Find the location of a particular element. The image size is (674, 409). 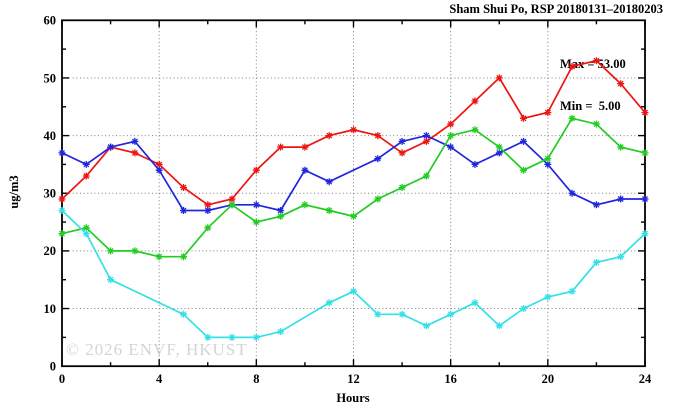

stats-min-label: Min = 5.00 is located at coordinates (590, 106).